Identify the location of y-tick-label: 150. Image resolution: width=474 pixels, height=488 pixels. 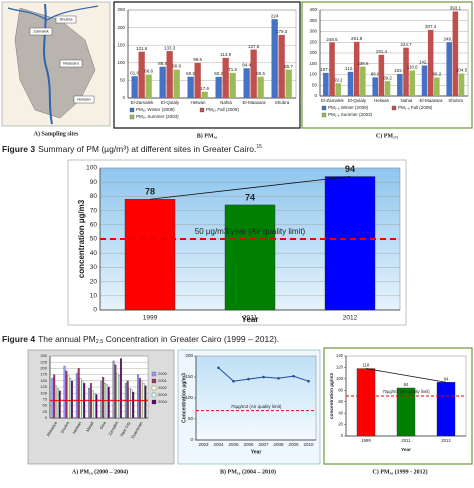
(189, 376).